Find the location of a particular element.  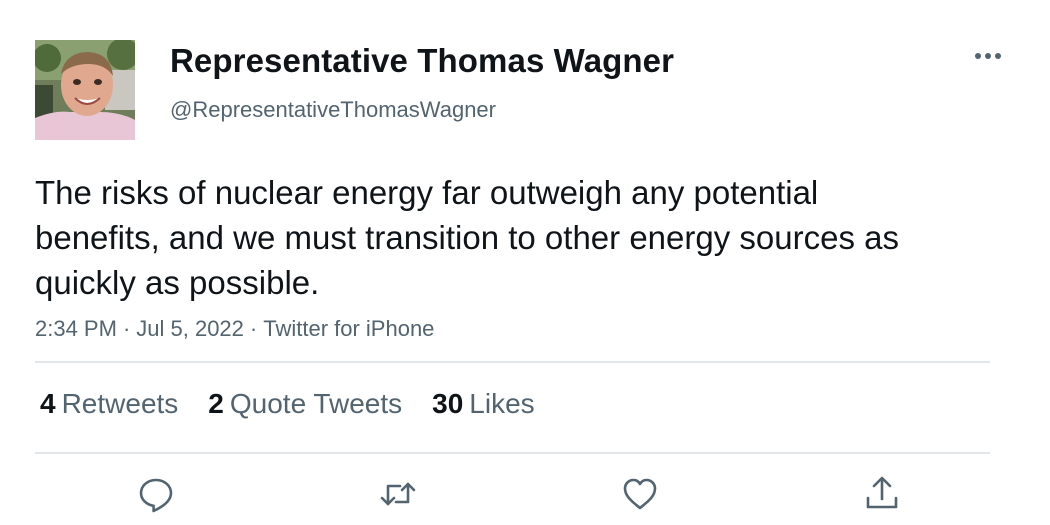

reply-button is located at coordinates (156, 494).